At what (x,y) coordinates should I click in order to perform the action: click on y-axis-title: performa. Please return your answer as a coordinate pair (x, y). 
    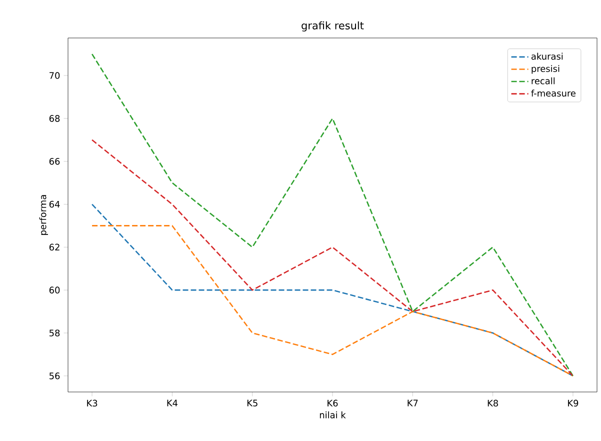
    Looking at the image, I should click on (43, 215).